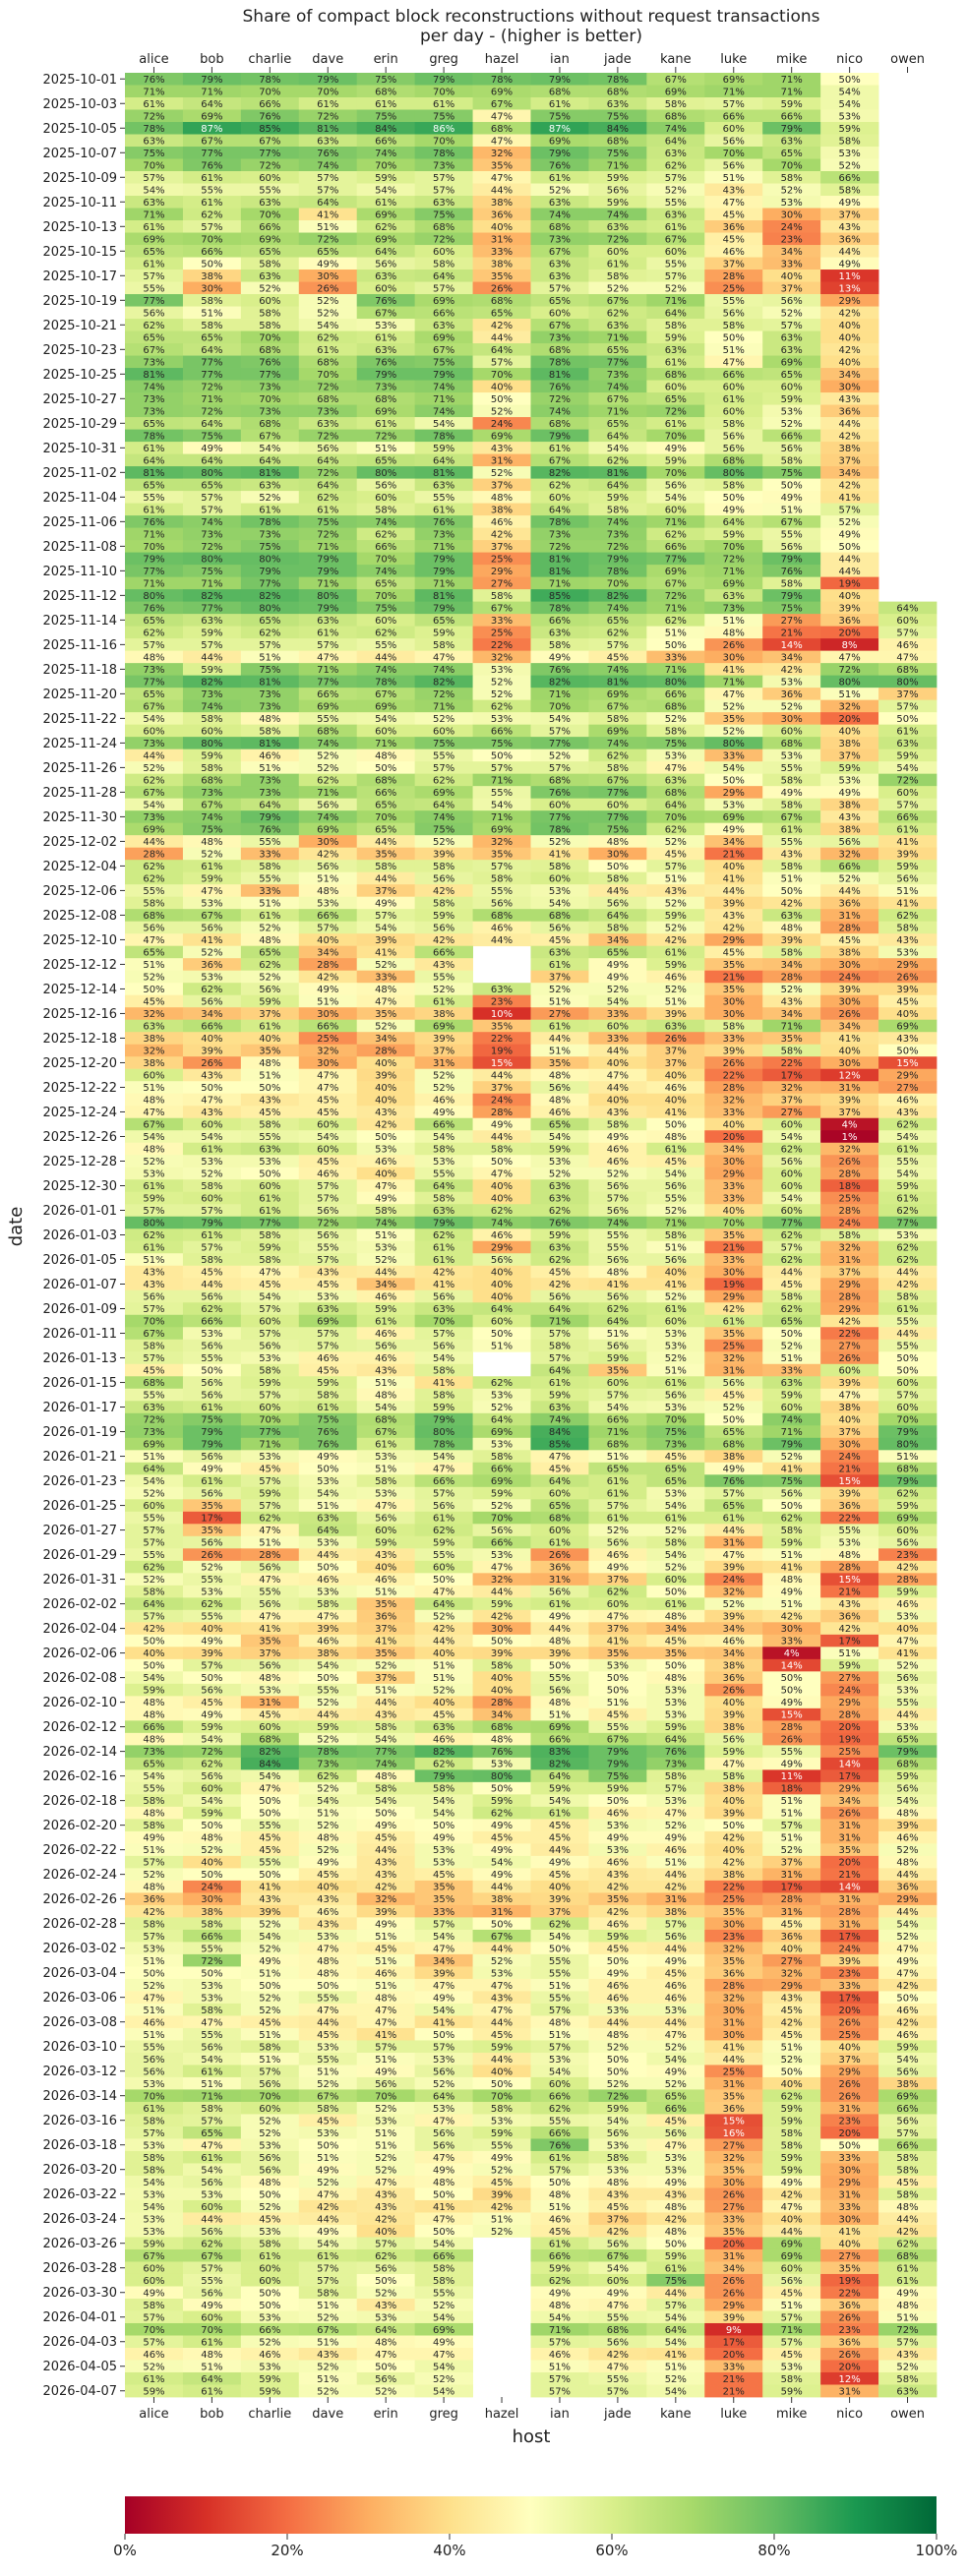  I want to click on cell-value-label: 46%, so click(327, 1913).